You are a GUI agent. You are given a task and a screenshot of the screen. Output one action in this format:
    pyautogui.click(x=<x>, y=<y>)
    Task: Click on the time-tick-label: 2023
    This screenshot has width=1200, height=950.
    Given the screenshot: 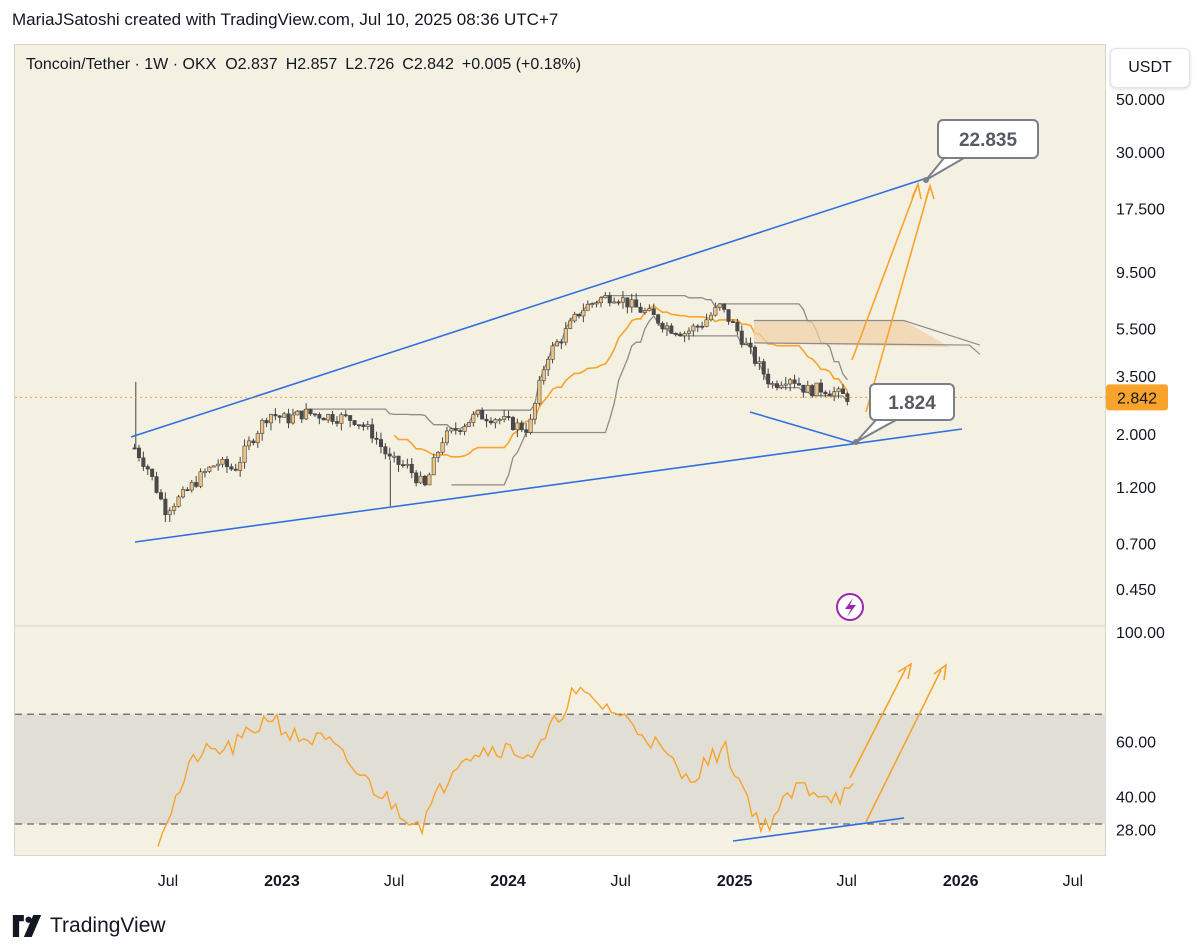 What is the action you would take?
    pyautogui.click(x=282, y=881)
    